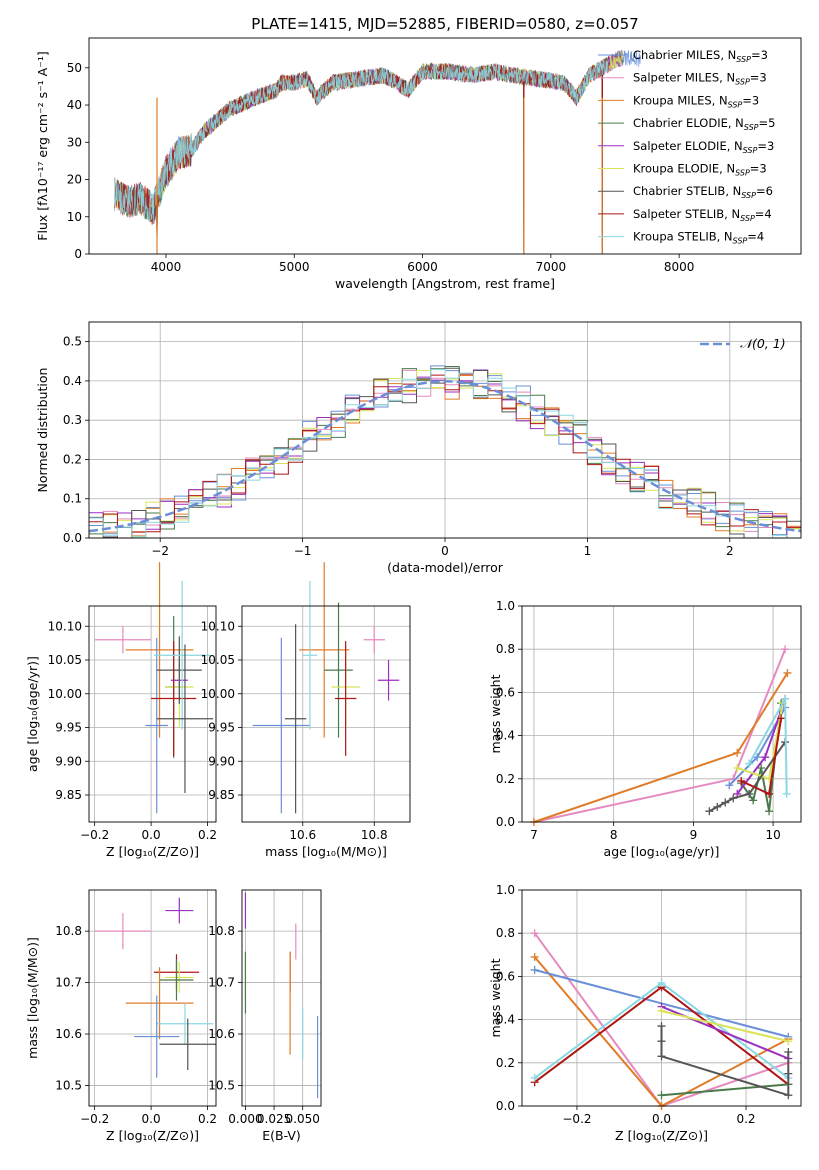 This screenshot has width=819, height=1170. Describe the element at coordinates (281, 1135) in the screenshot. I see `x-axis-label: E(B-V)` at that location.